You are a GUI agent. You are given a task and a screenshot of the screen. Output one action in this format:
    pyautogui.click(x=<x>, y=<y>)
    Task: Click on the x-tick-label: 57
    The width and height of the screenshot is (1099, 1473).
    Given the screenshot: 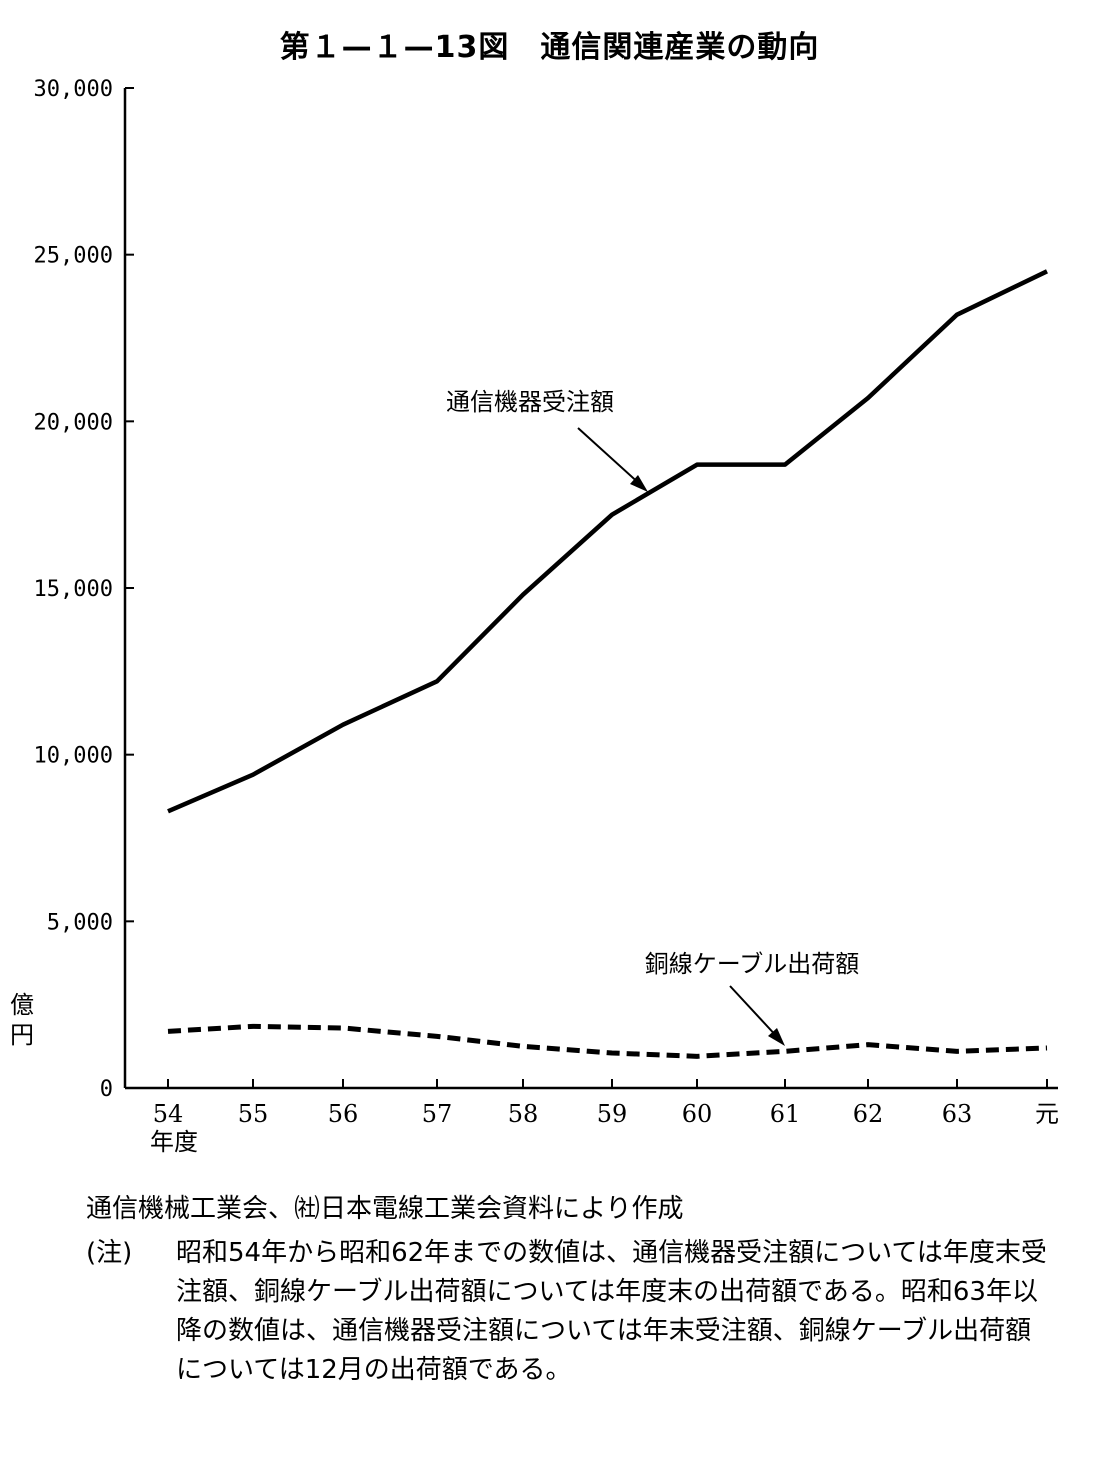 What is the action you would take?
    pyautogui.click(x=437, y=1114)
    